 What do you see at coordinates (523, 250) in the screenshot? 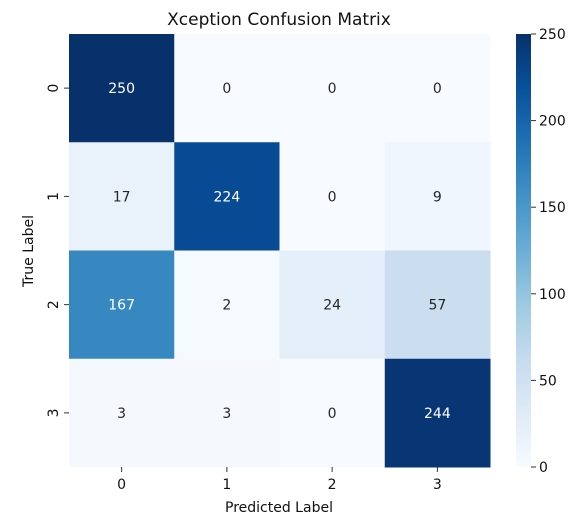
I see `colorbar` at bounding box center [523, 250].